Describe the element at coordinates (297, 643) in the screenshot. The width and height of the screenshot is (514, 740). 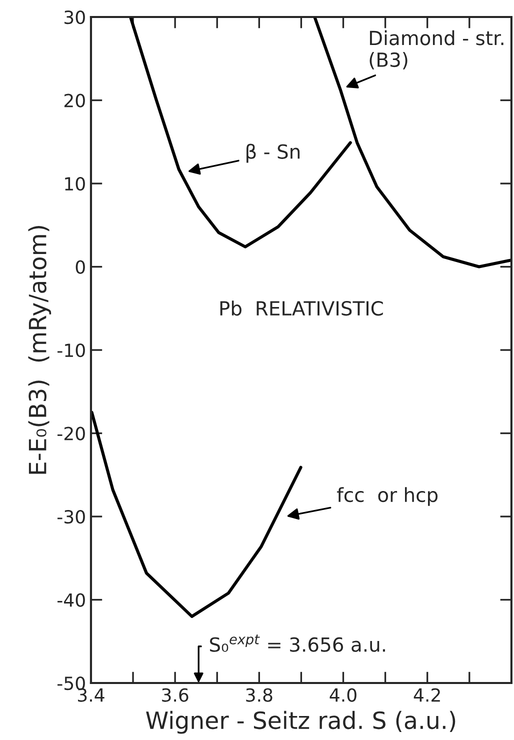
I see `annotation: S₀$^{expt}$ = 3.656 a.u.` at that location.